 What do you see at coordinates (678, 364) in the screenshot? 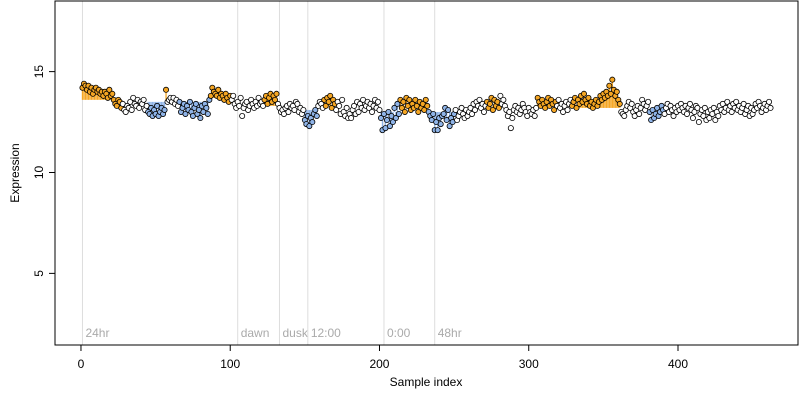
I see `x-tick-label: 400` at bounding box center [678, 364].